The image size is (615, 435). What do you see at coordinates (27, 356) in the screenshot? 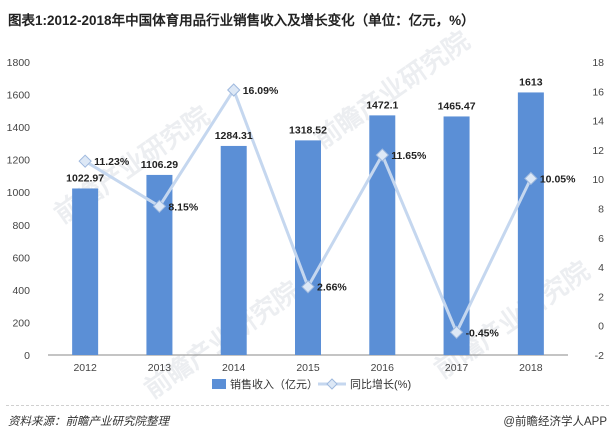
I see `y-left-tick-label: 0` at bounding box center [27, 356].